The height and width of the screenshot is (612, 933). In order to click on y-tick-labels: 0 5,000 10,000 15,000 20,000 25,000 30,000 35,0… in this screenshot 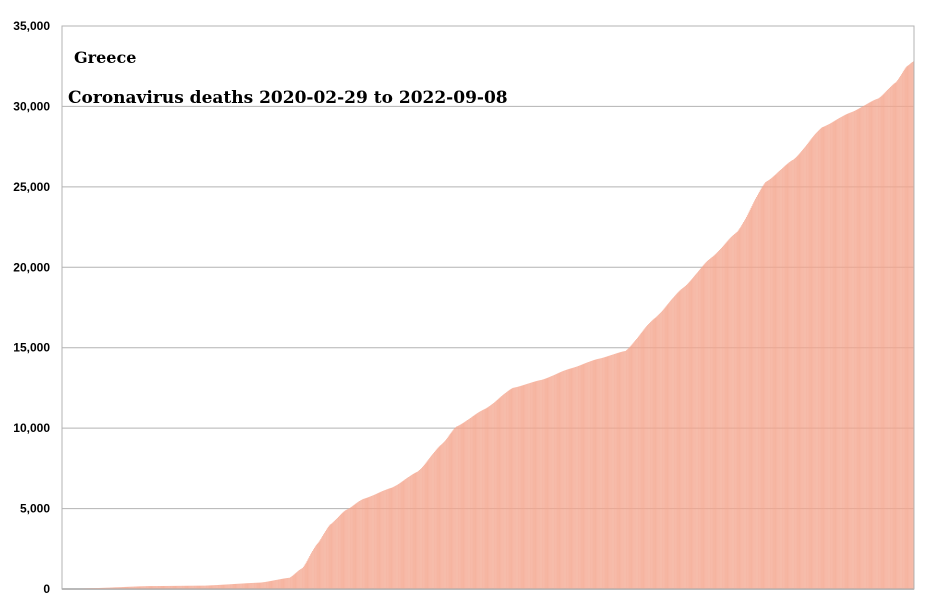, I will do `click(31, 307)`.